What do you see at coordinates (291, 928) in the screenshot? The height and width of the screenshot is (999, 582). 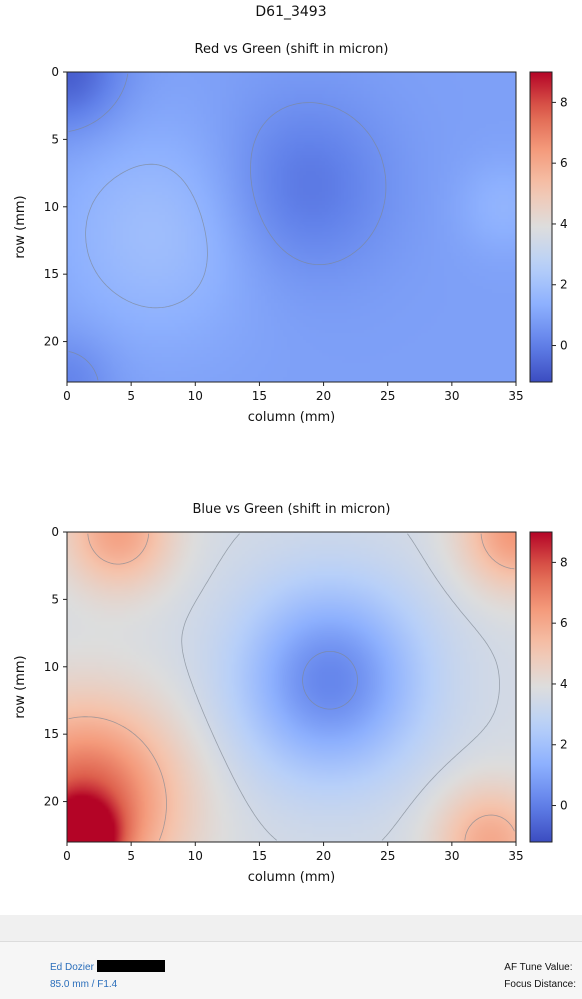 I see `footer-separator` at bounding box center [291, 928].